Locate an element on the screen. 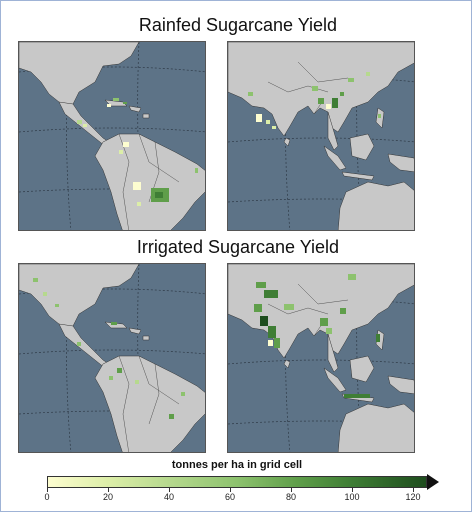 This screenshot has width=474, height=514. tick-label: 20 is located at coordinates (108, 497).